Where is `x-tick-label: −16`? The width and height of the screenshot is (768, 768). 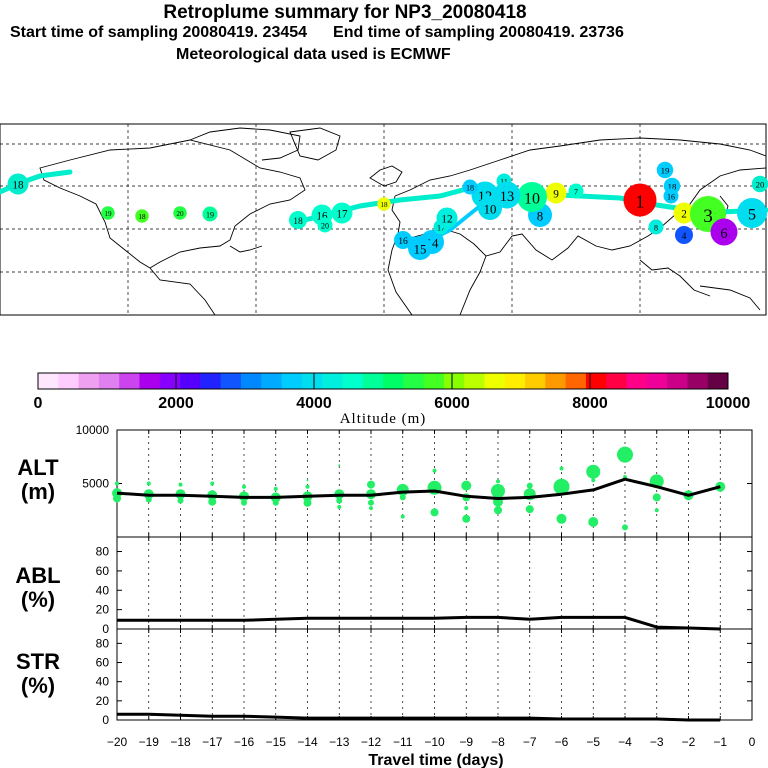
x-tick-label: −16 is located at coordinates (244, 742).